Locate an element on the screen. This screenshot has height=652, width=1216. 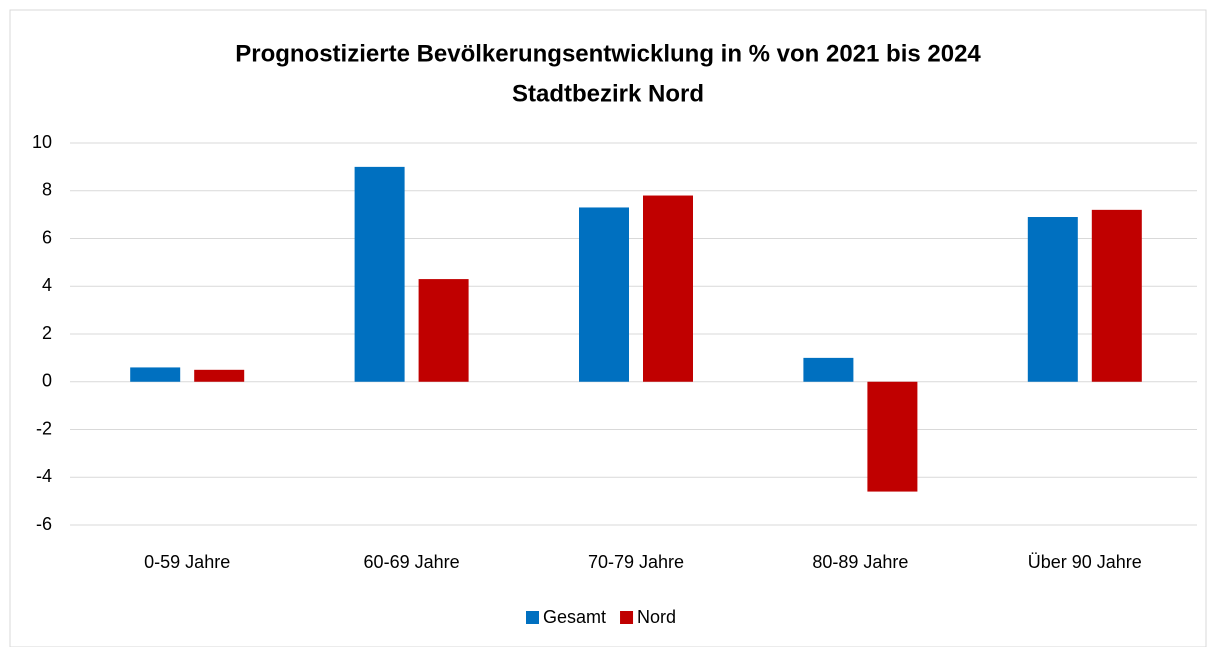
x-tick-label: 0-59 Jahre is located at coordinates (187, 562).